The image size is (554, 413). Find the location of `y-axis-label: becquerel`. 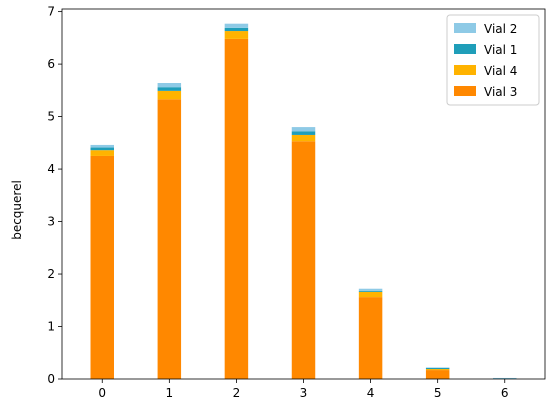

y-axis-label: becquerel is located at coordinates (17, 210).